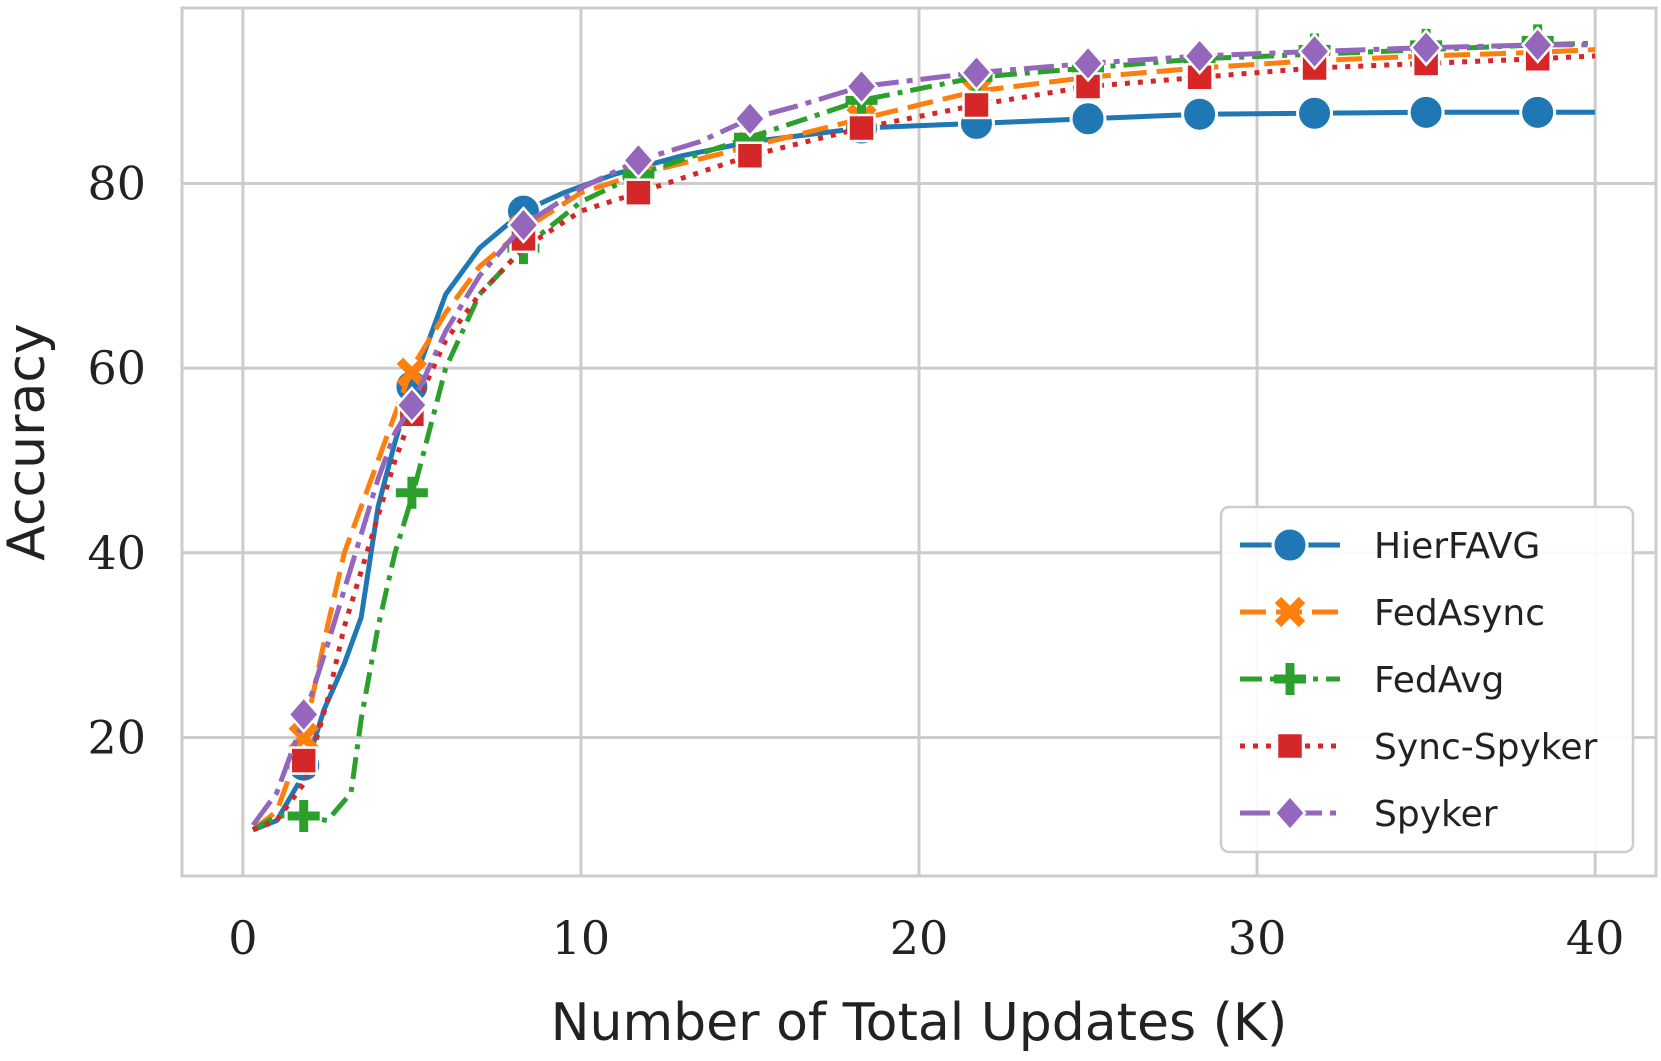 This screenshot has width=1661, height=1061. Describe the element at coordinates (1485, 747) in the screenshot. I see `legend-label-sync-spyker: Sync-Spyker` at that location.